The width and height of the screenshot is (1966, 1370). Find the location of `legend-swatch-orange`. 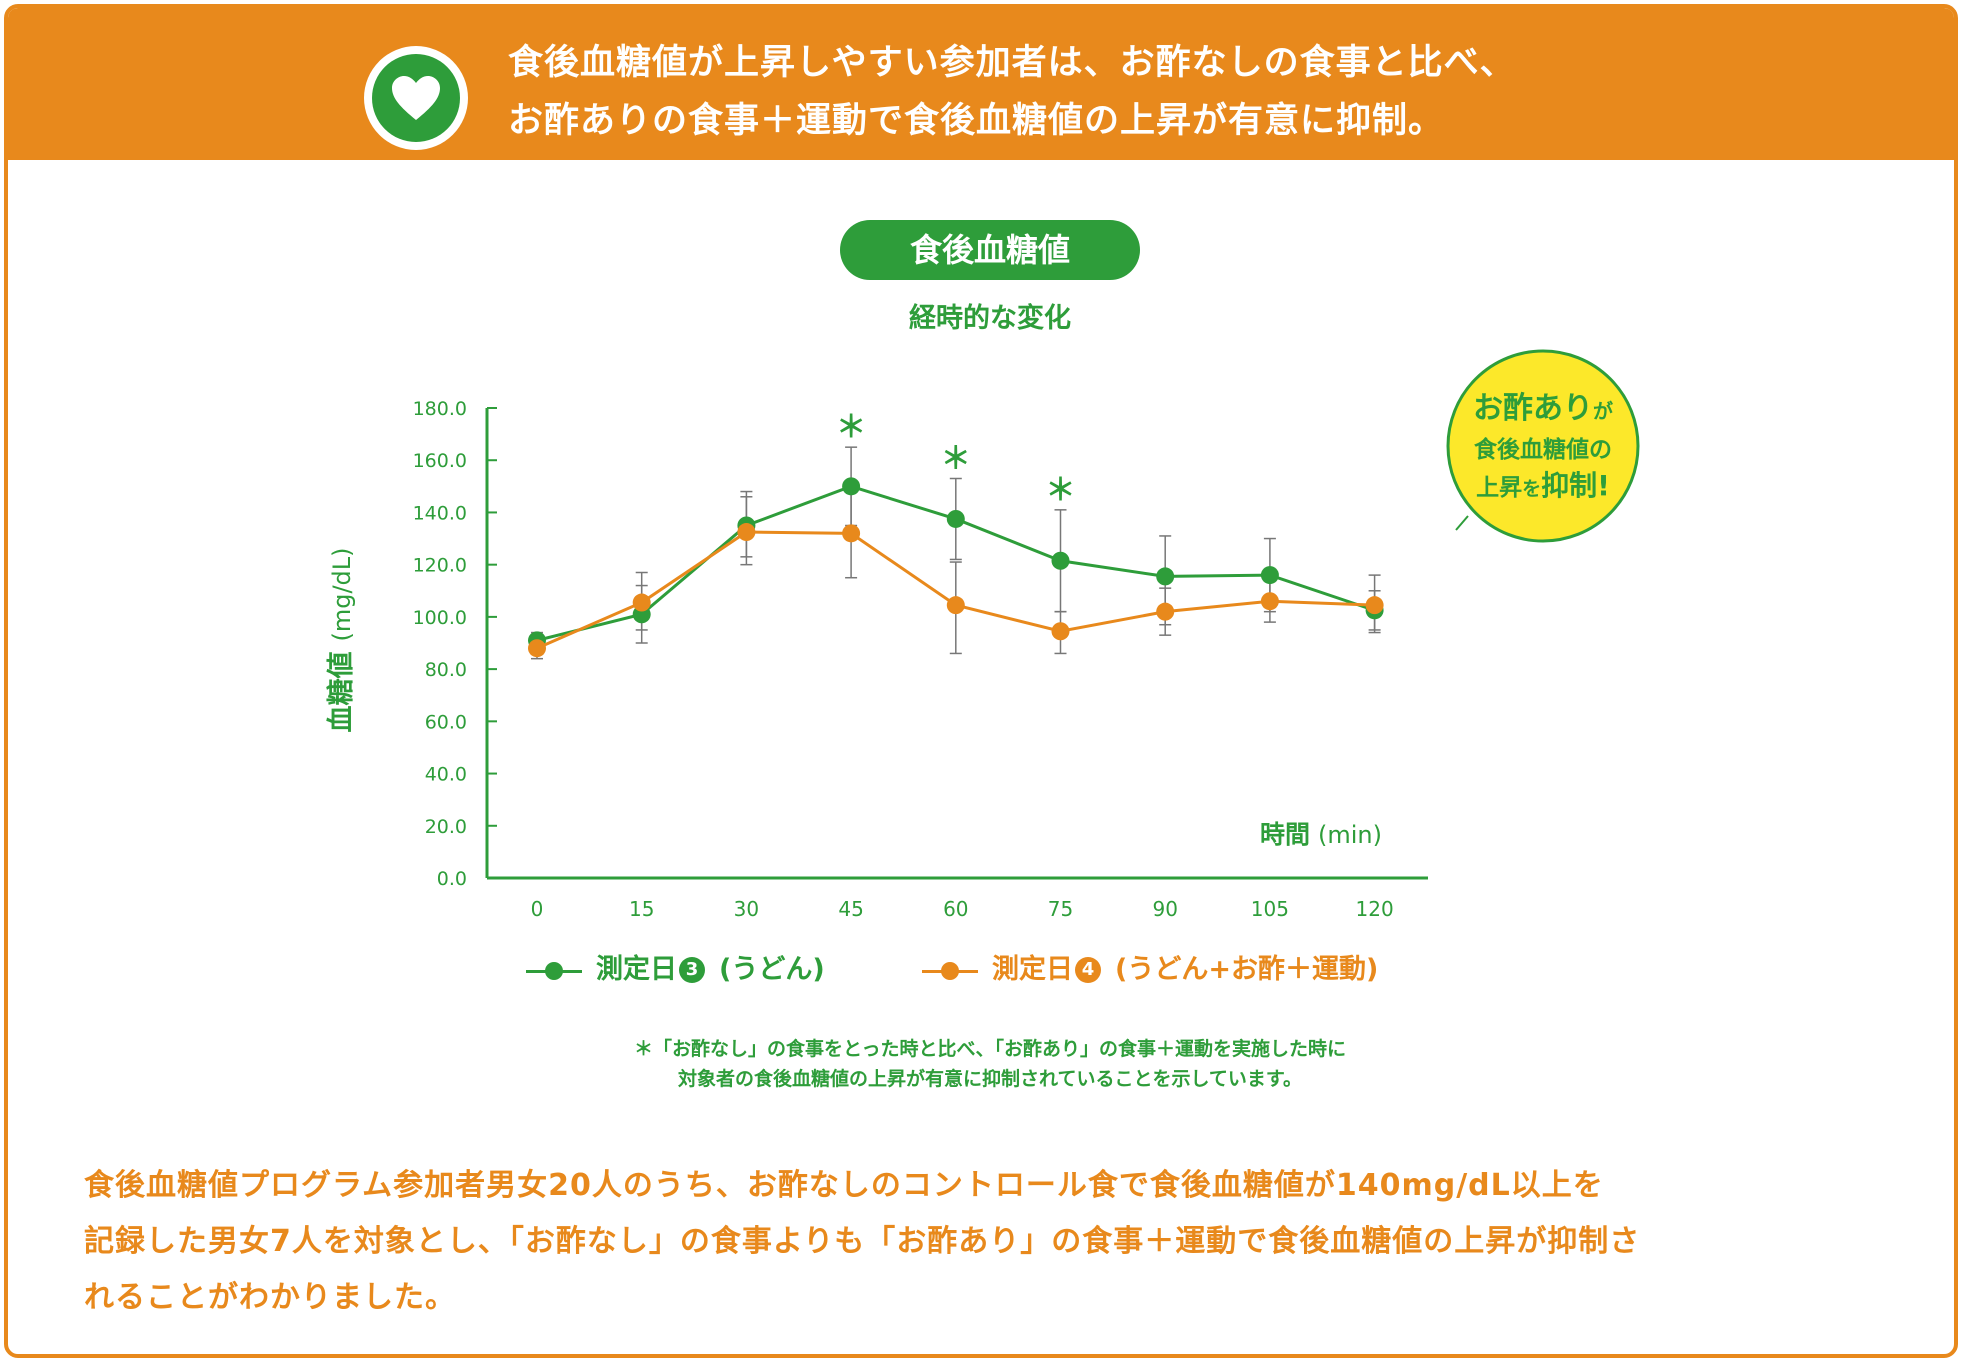

legend-swatch-orange is located at coordinates (950, 971).